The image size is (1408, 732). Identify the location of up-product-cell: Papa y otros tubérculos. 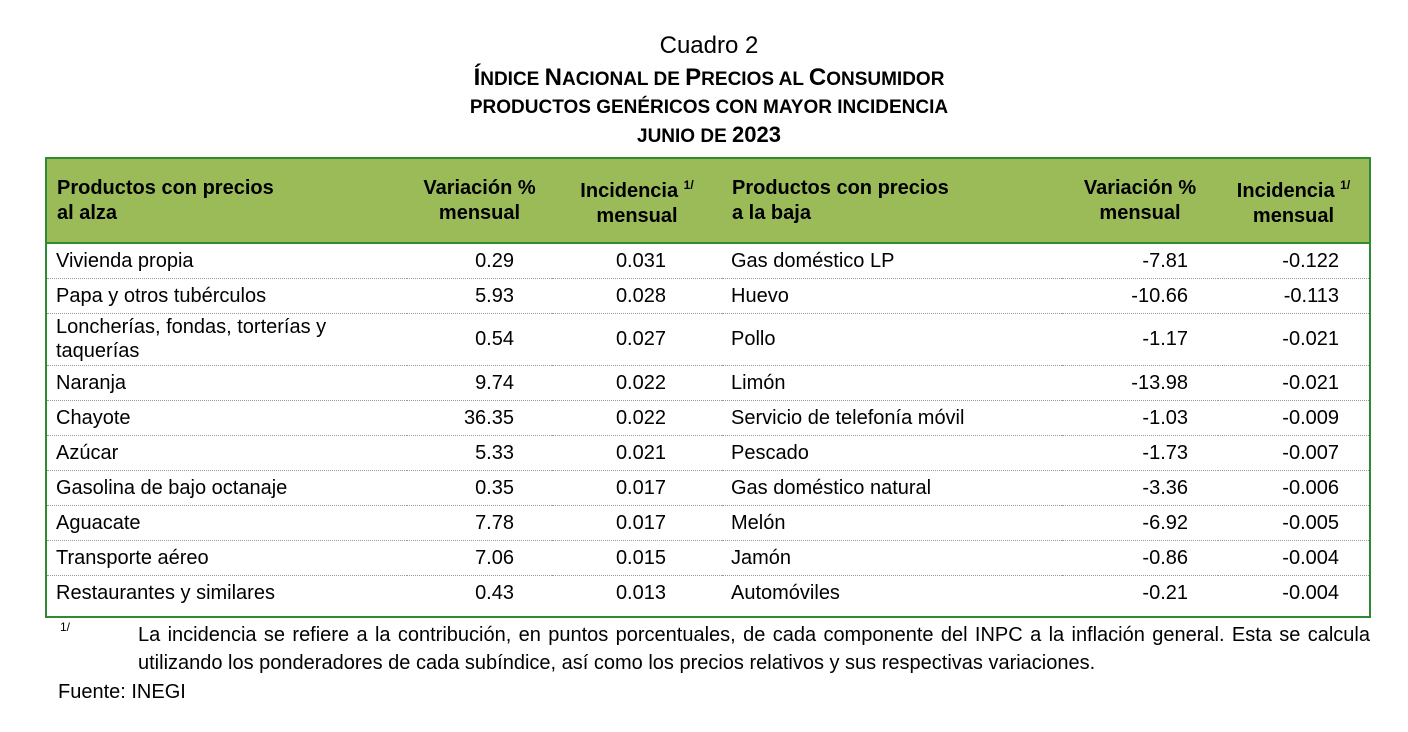
(227, 296).